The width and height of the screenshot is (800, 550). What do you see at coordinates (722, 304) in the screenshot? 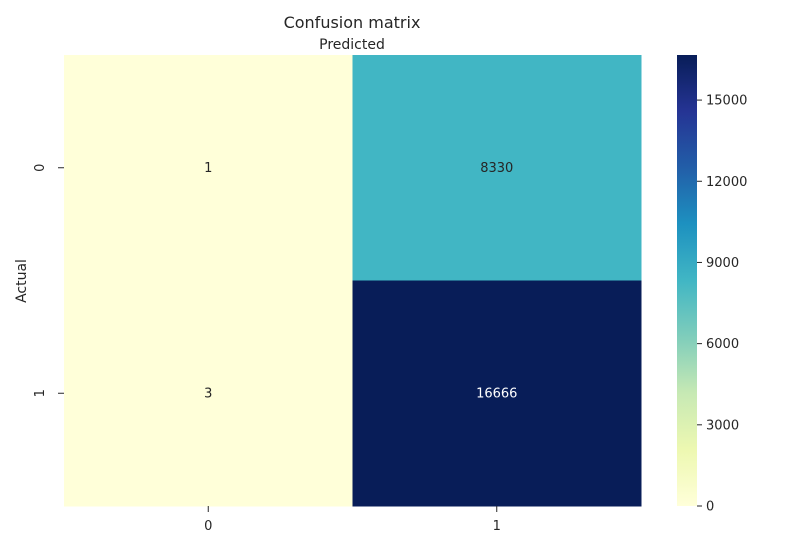
I see `colorbar-ticks: 0 3000 6000 9000 12000 15000` at bounding box center [722, 304].